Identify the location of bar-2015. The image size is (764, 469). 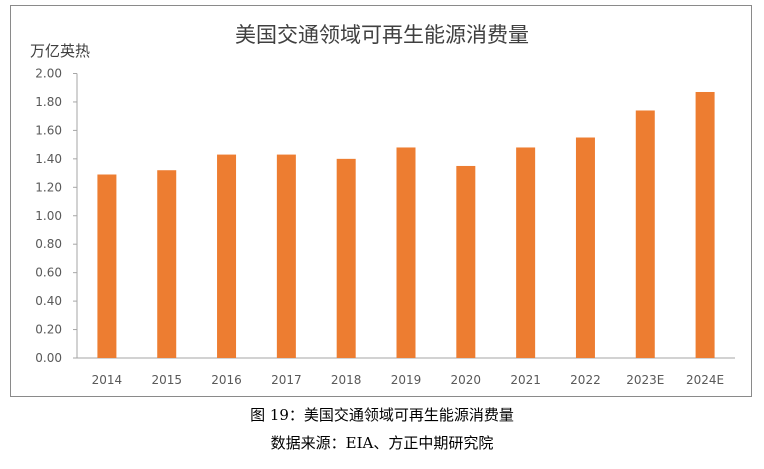
(167, 264).